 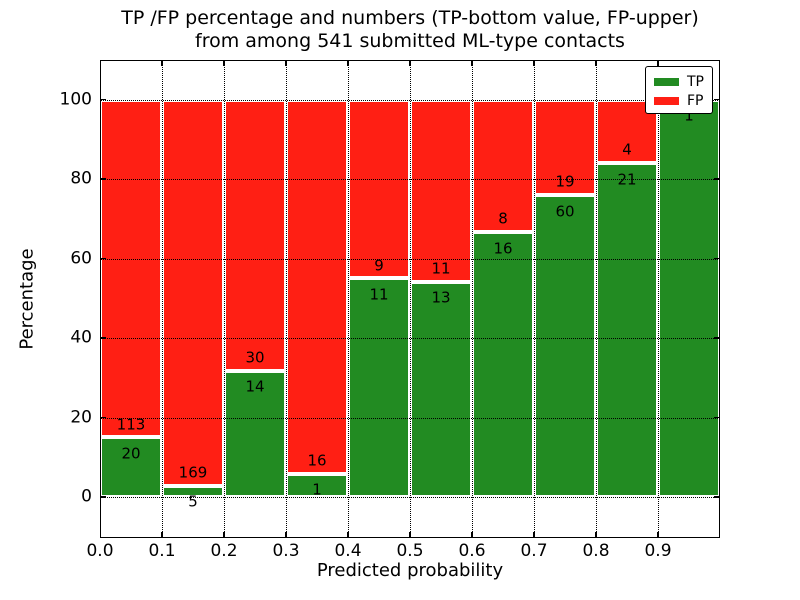 What do you see at coordinates (627, 179) in the screenshot?
I see `tp-count-label: 21` at bounding box center [627, 179].